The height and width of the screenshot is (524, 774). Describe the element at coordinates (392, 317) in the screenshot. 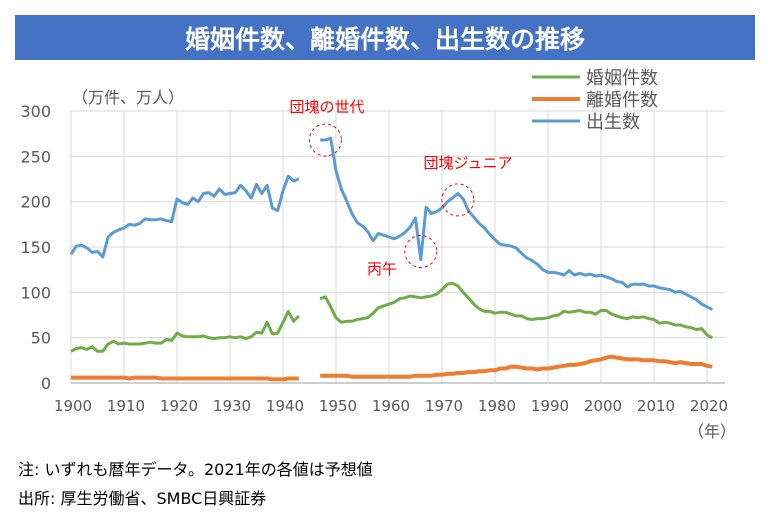

I see `series-line-marriage` at that location.